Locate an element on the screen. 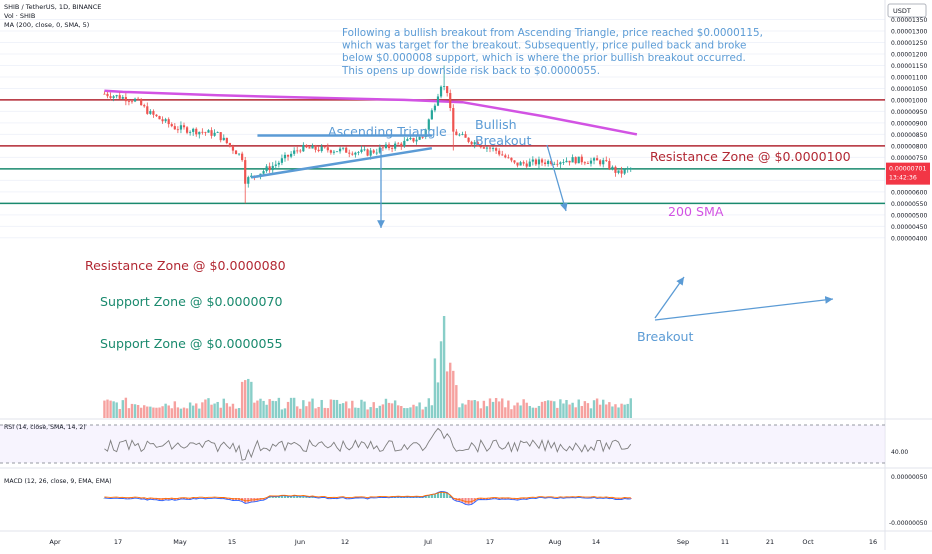  time-tick-label: Apr is located at coordinates (55, 542).